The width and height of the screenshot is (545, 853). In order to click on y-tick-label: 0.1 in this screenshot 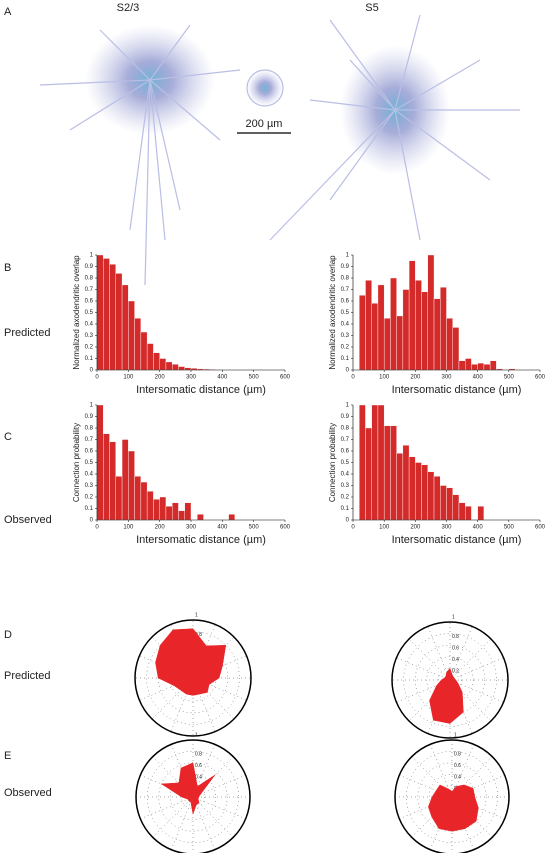, I will do `click(345, 359)`.